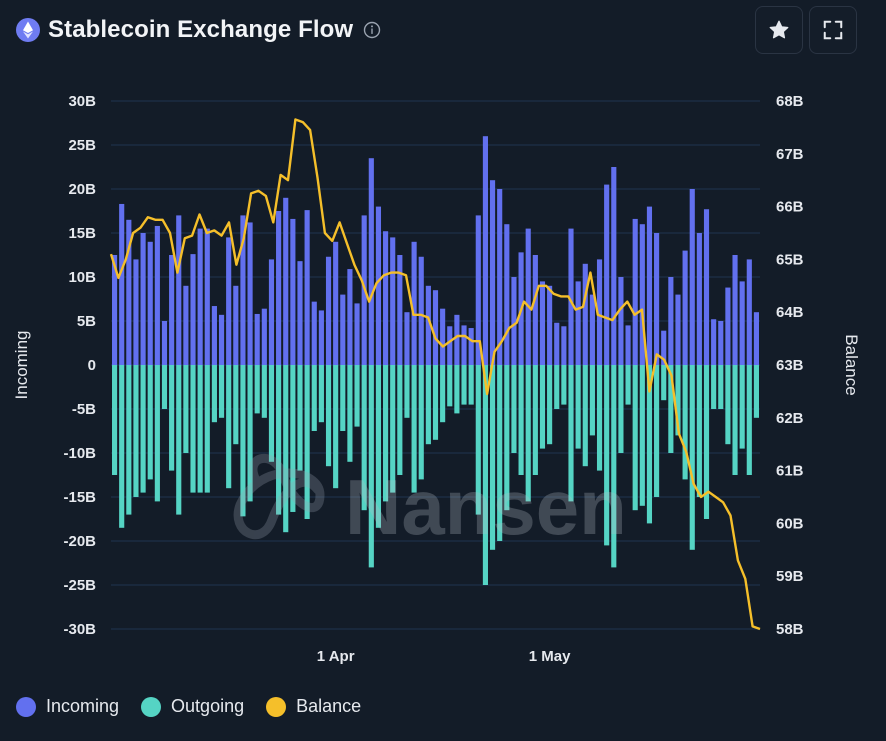 This screenshot has width=886, height=741. I want to click on legend-item-balance: Balance, so click(313, 706).